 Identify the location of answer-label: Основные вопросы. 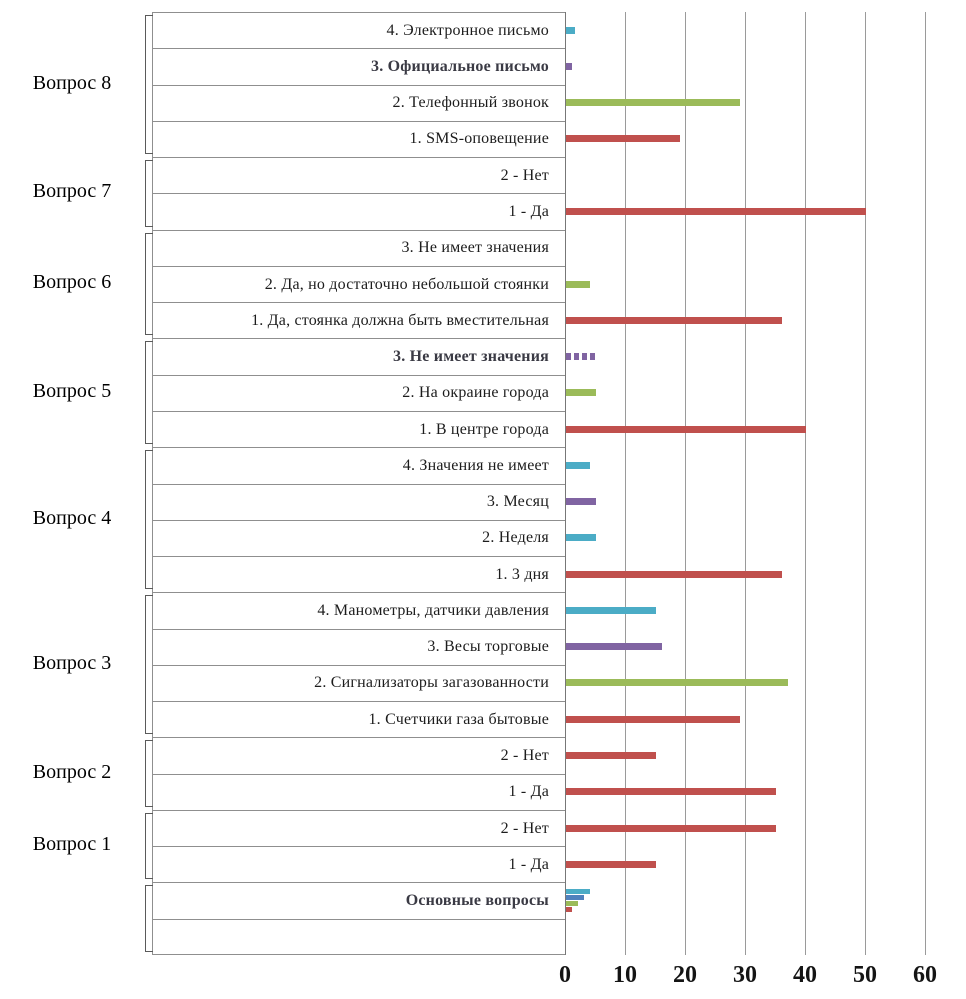
(477, 901).